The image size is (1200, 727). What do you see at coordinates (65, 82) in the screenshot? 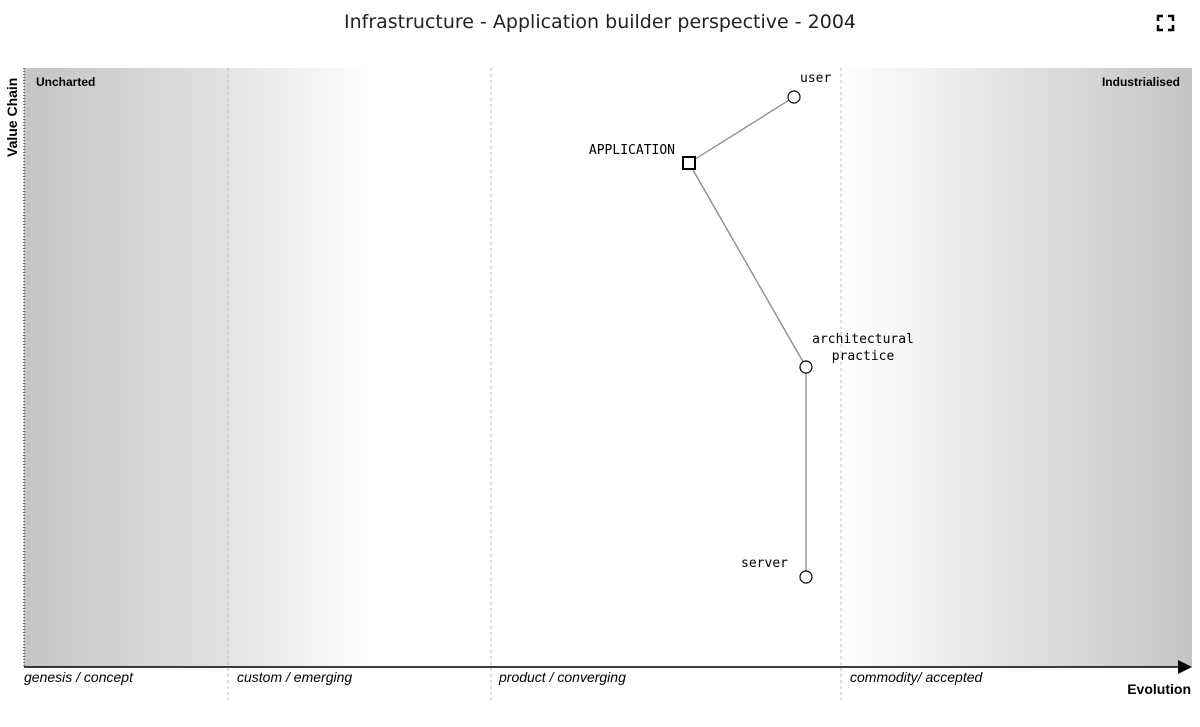
I see `region-label: Uncharted` at bounding box center [65, 82].